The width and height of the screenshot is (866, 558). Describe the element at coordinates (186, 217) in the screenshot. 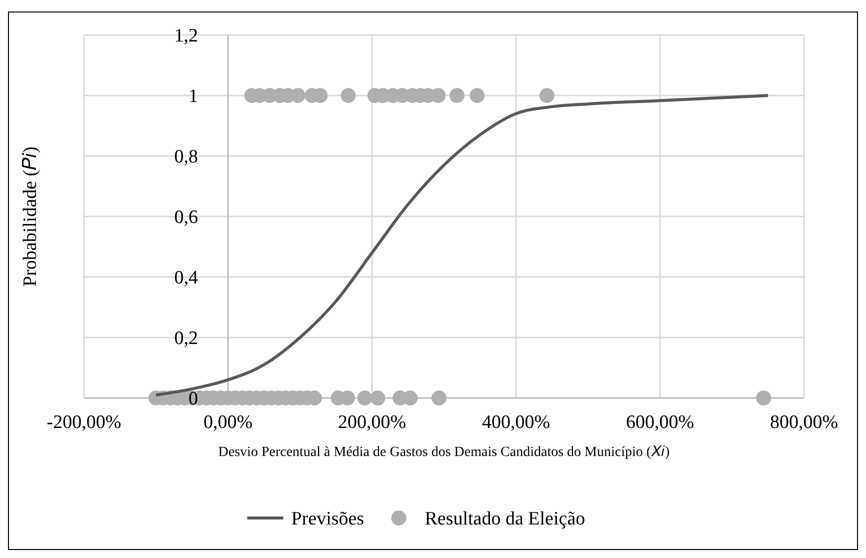

I see `y-tick-label: 0,6` at that location.